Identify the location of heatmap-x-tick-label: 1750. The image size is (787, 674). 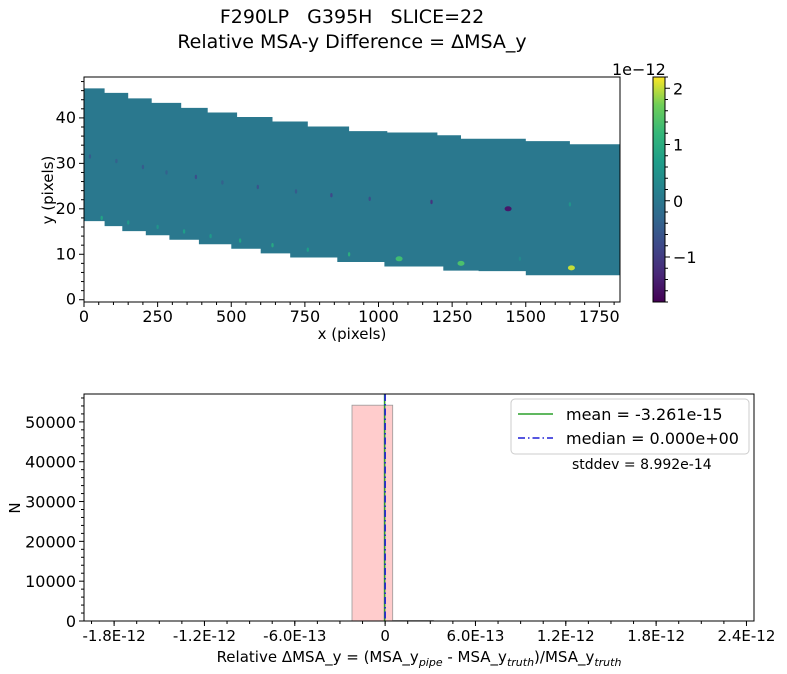
(599, 316).